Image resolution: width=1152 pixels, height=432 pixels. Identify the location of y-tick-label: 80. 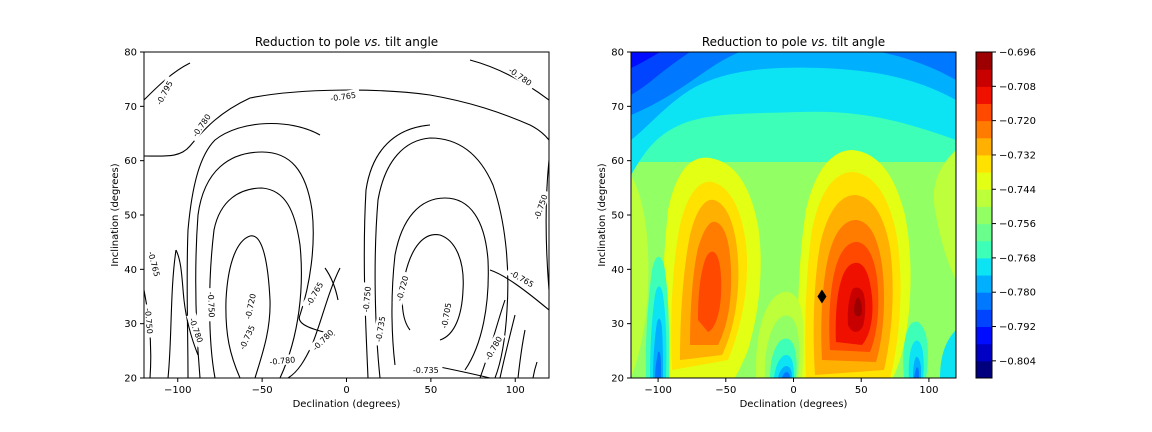
(617, 53).